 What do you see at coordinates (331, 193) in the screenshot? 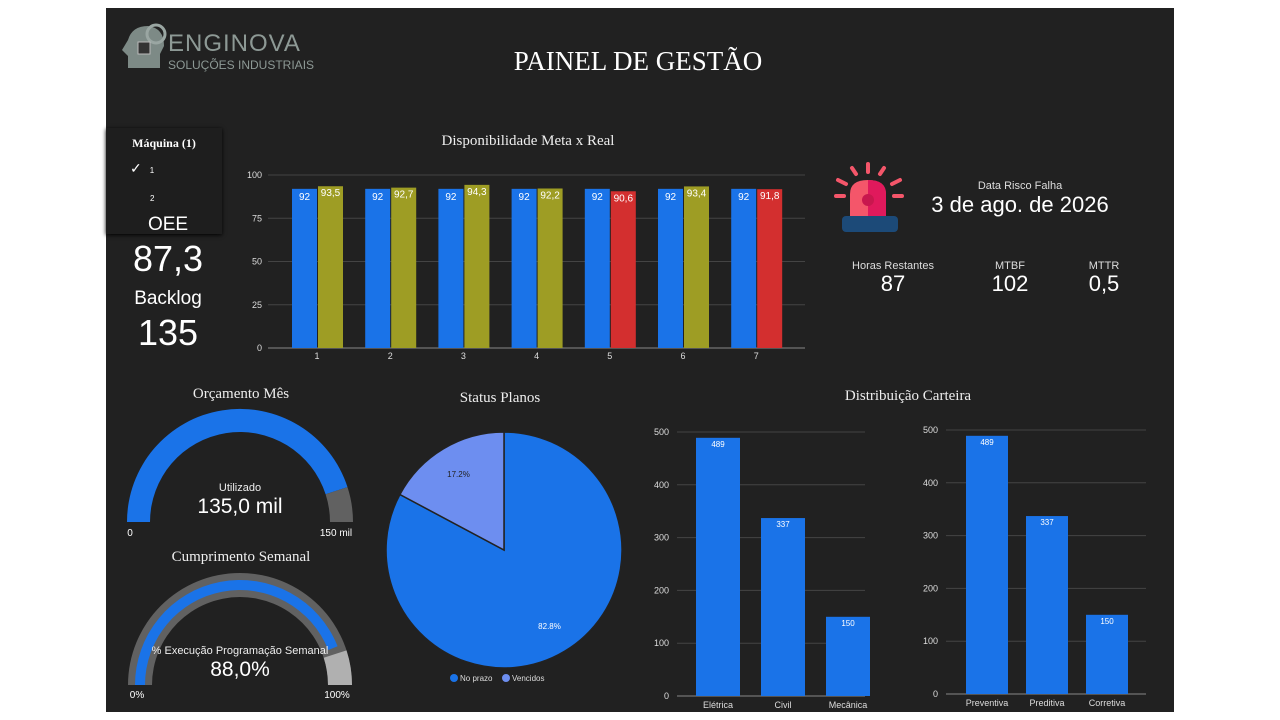
I see `real-data-label: 93,5` at bounding box center [331, 193].